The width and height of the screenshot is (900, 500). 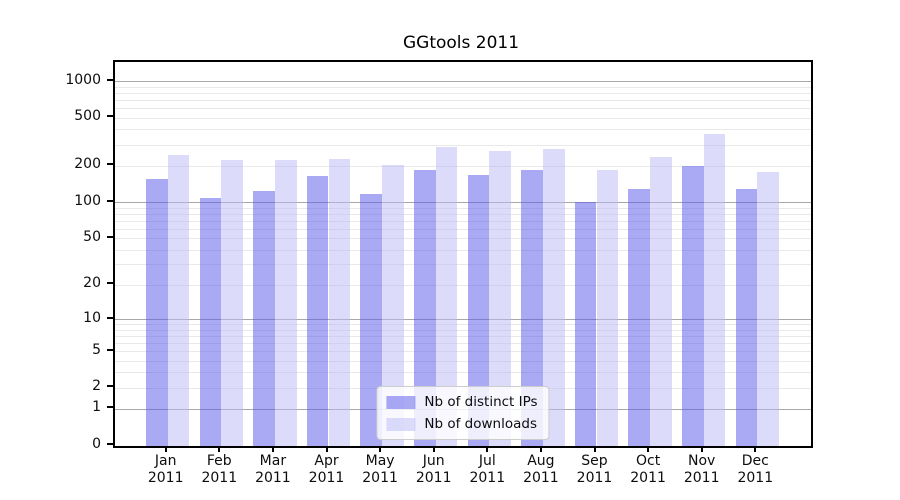 I want to click on x-tick-label: Dec 2011, so click(x=755, y=469).